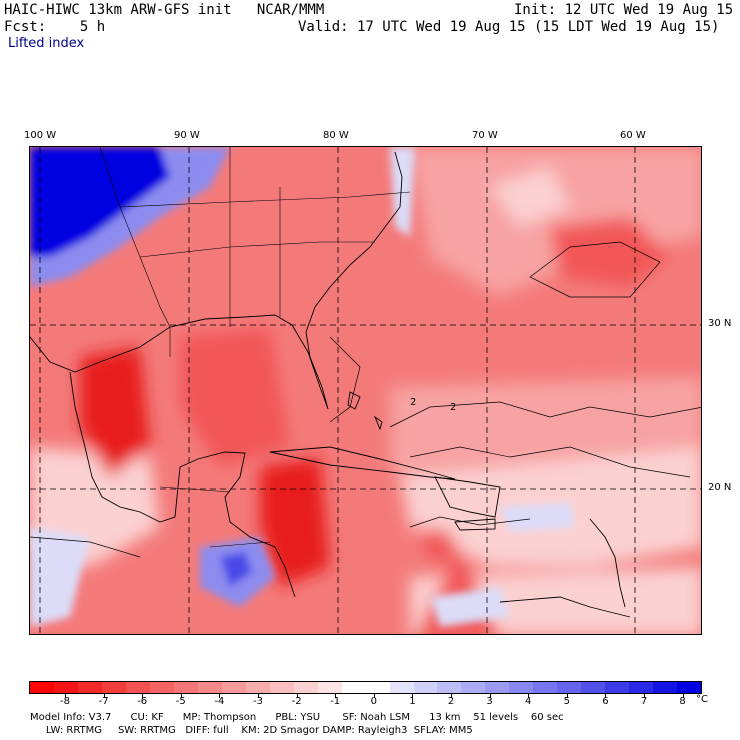  I want to click on colorbar, so click(365, 687).